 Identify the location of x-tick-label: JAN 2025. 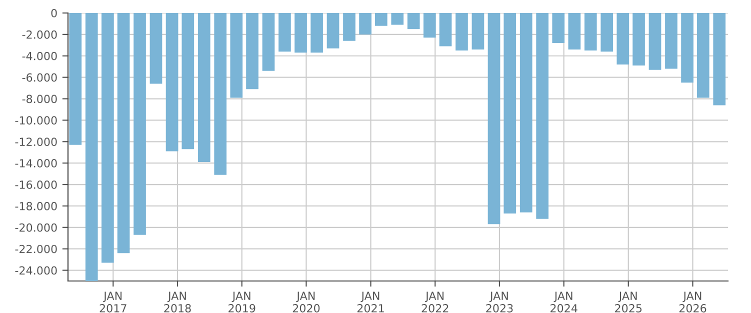
(628, 302).